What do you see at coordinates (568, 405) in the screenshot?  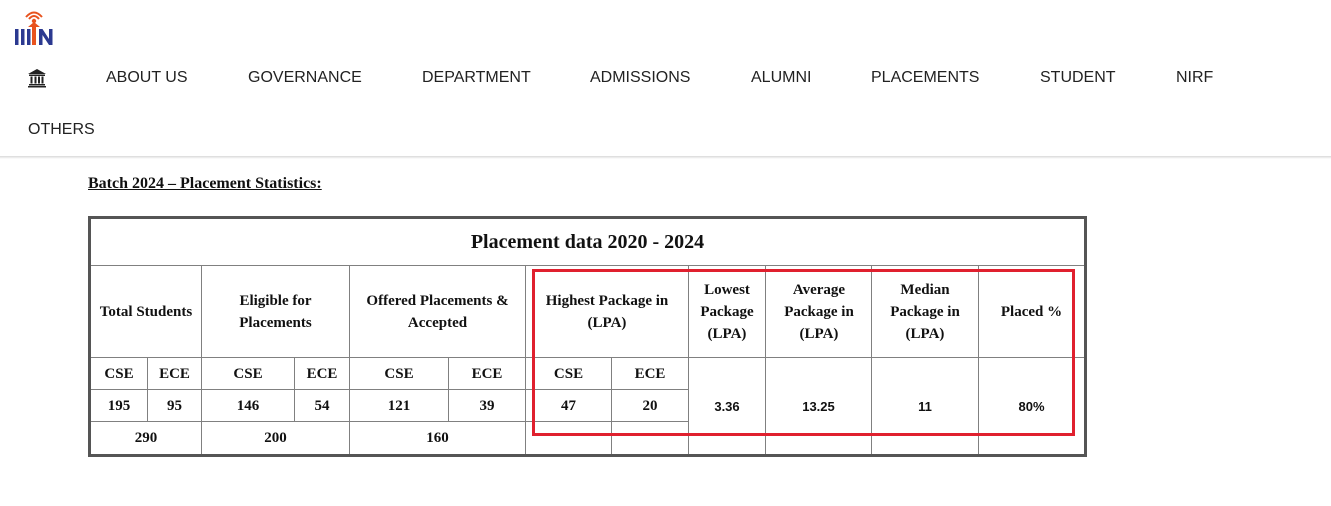 I see `value-highest-cse: 47` at bounding box center [568, 405].